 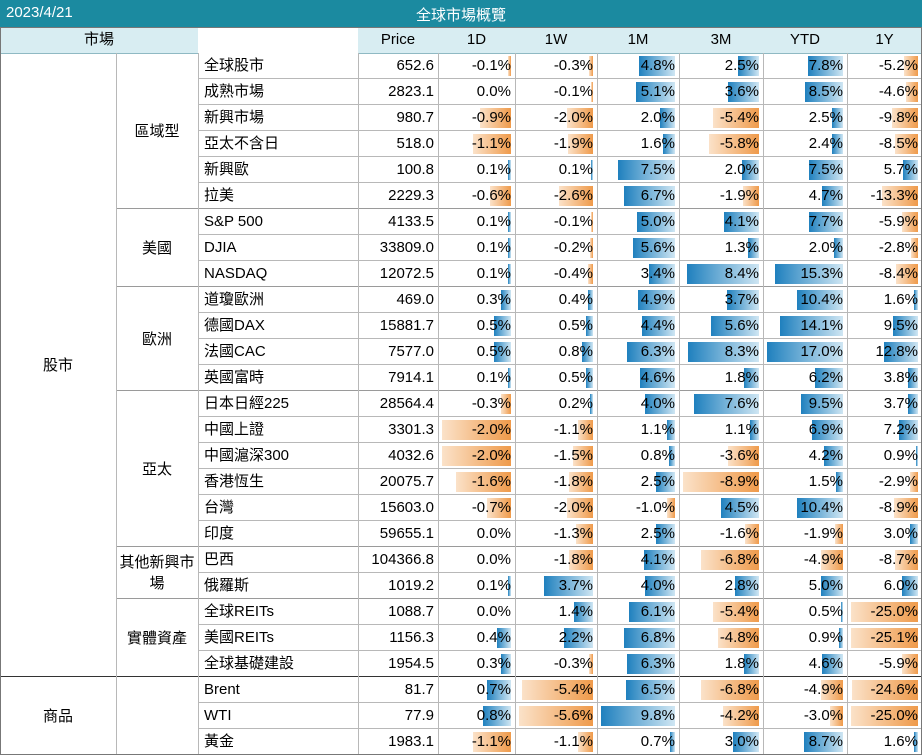 What do you see at coordinates (657, 299) in the screenshot?
I see `return-value: 4.9%` at bounding box center [657, 299].